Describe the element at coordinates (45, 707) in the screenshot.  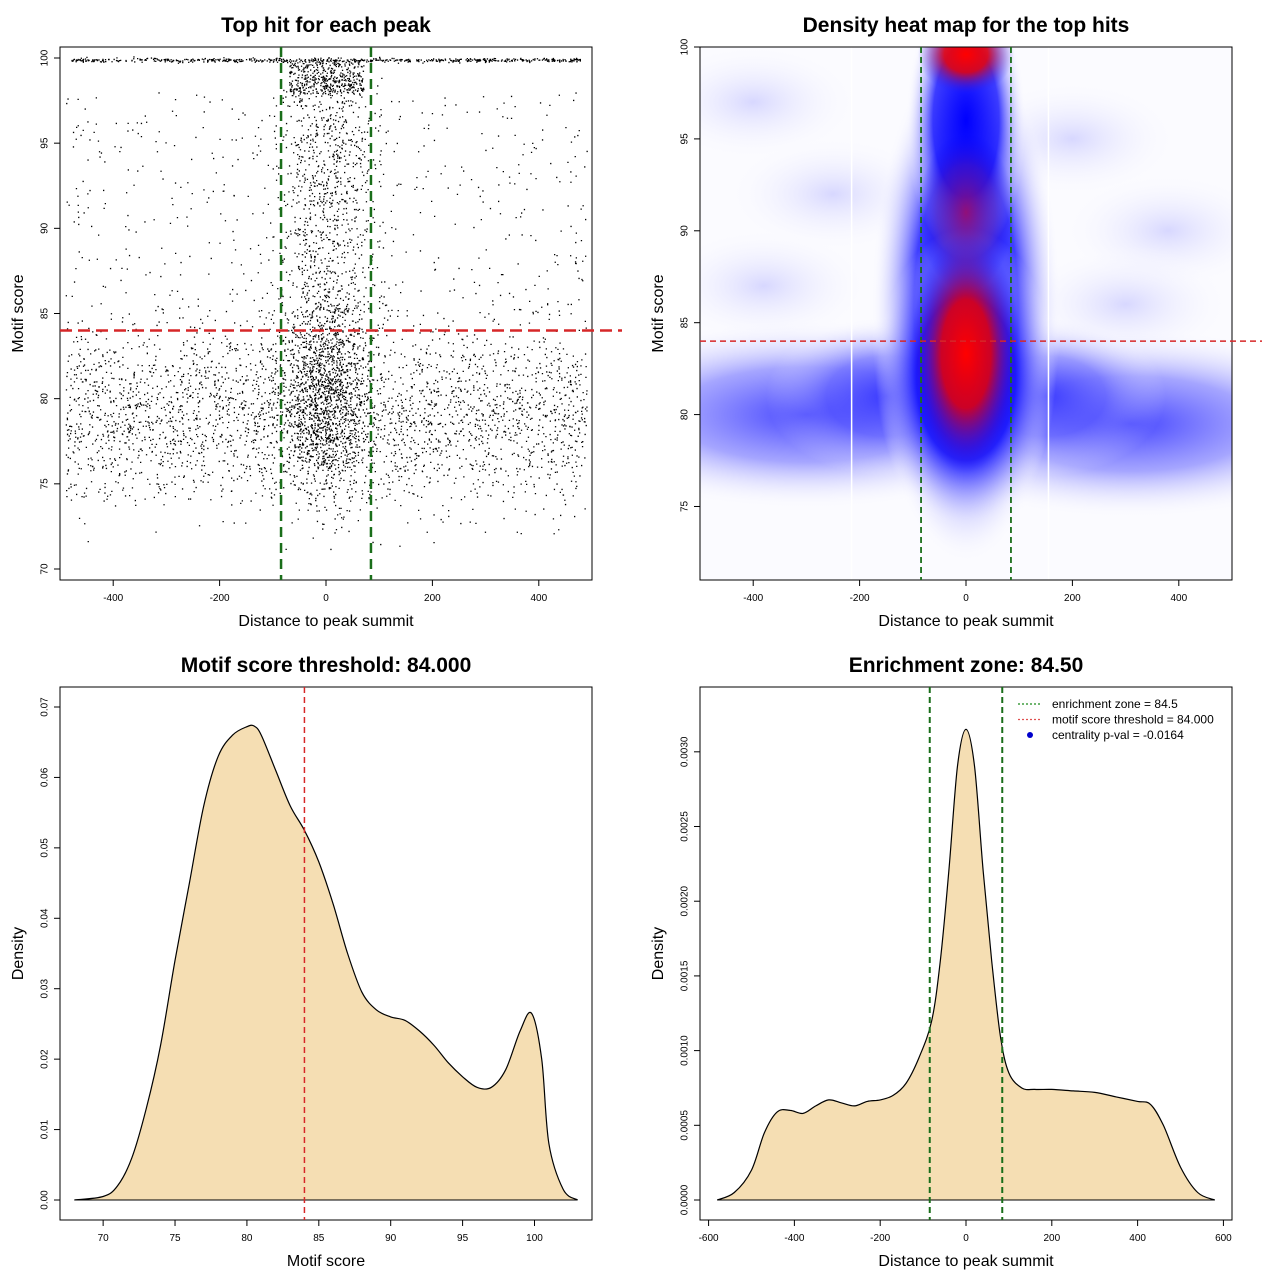
I see `y-tick-label: 0.07` at that location.